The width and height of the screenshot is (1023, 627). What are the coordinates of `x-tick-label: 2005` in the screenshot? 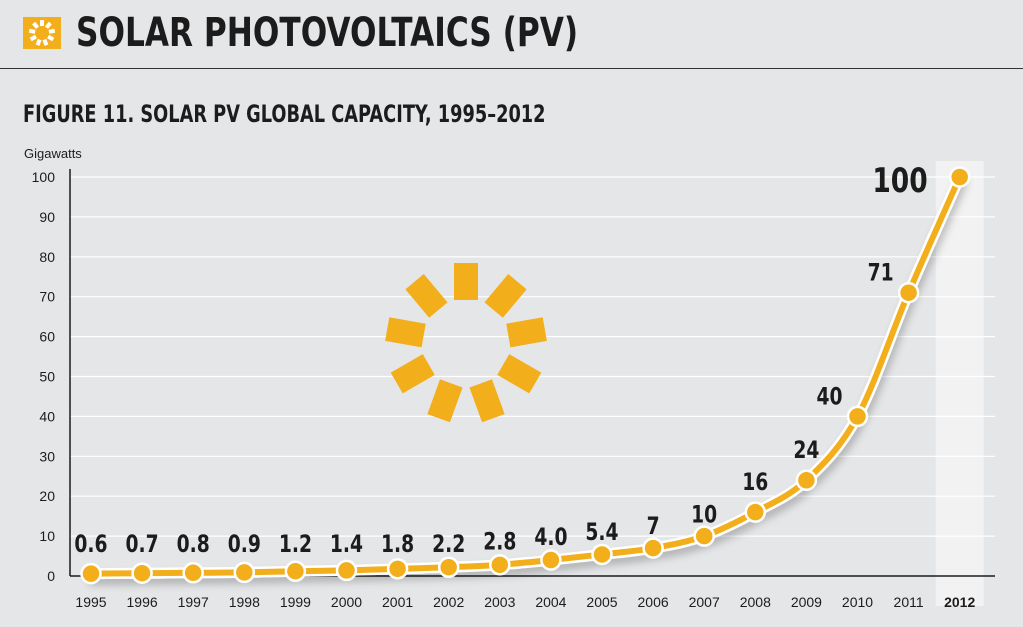 It's located at (601, 602).